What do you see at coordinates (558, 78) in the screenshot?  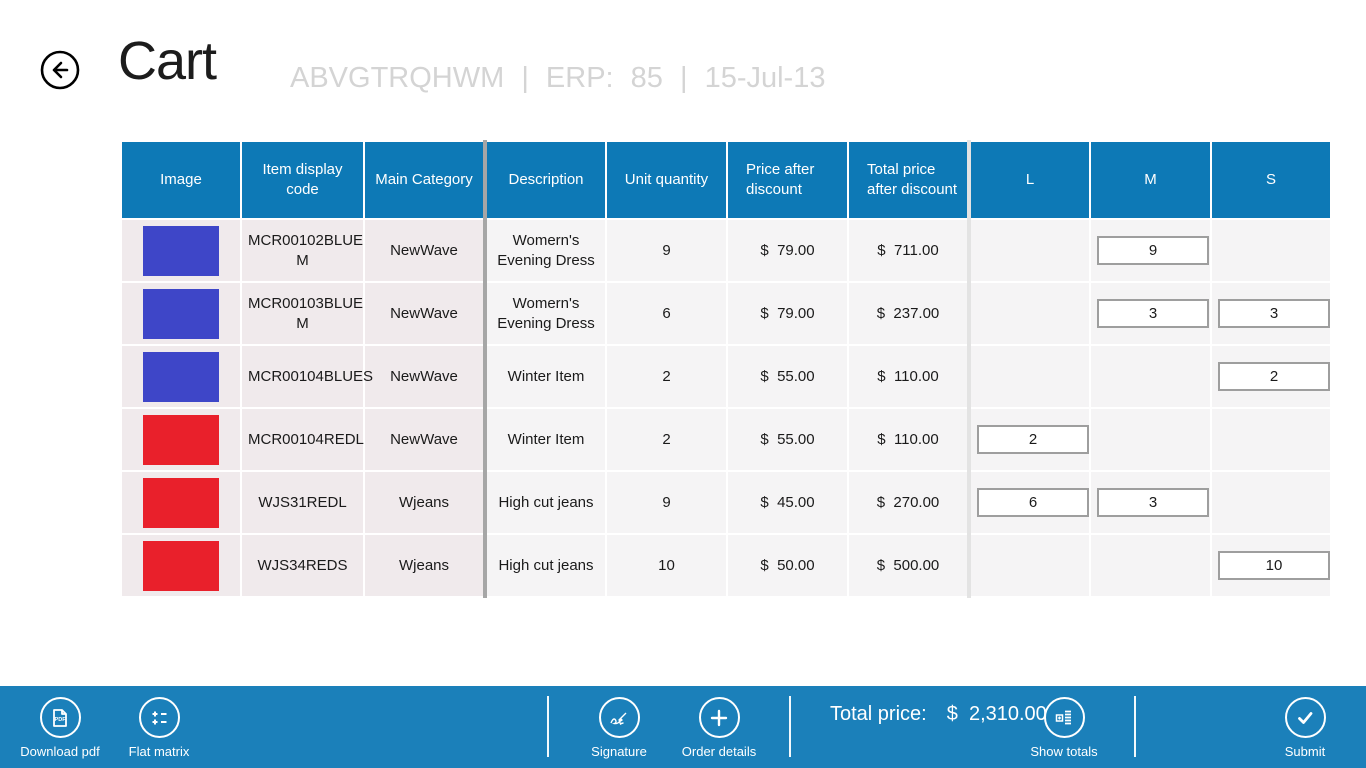 I see `order-subtitle: ABVGTRQHWM | ERP: 85 | 15-Jul-13` at bounding box center [558, 78].